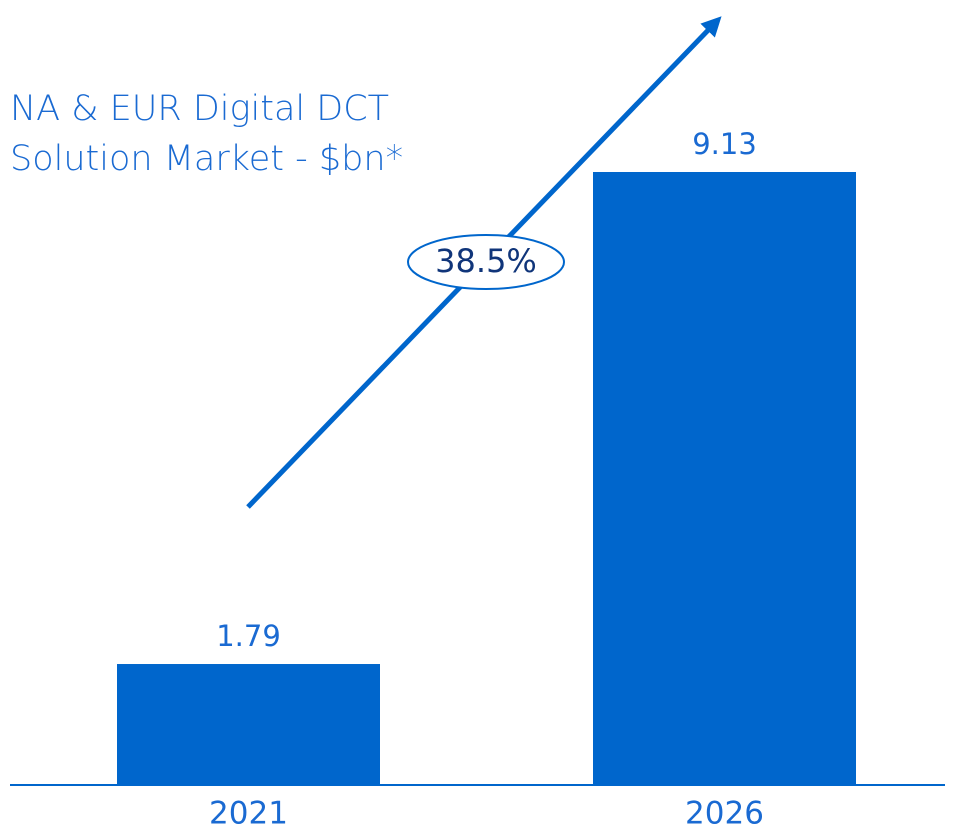  What do you see at coordinates (248, 724) in the screenshot?
I see `bar` at bounding box center [248, 724].